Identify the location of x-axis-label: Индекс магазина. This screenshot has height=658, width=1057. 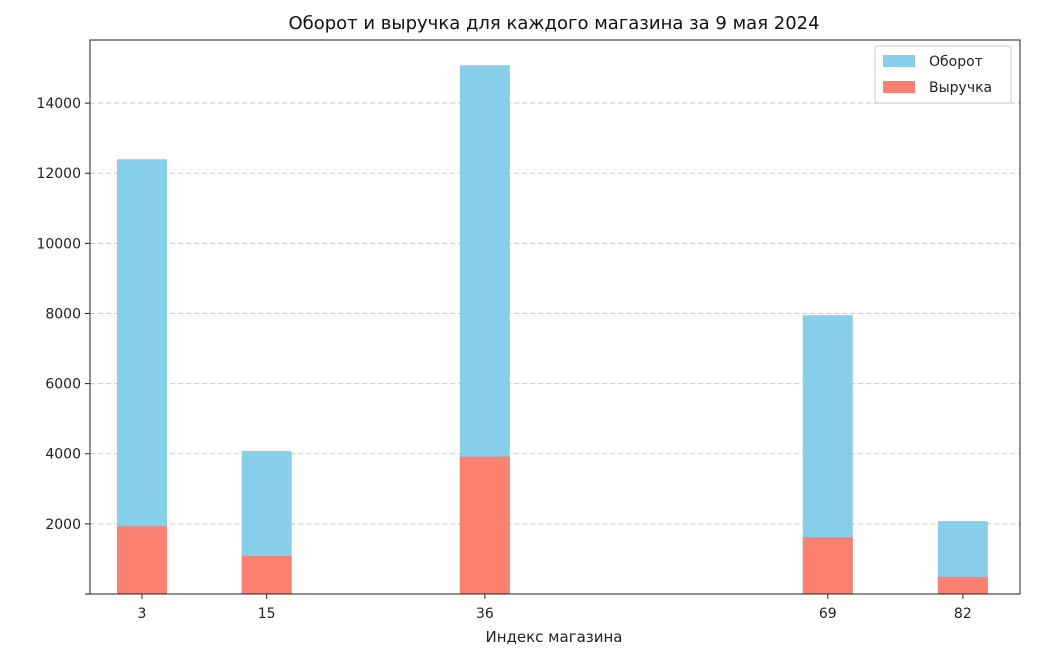
(553, 637).